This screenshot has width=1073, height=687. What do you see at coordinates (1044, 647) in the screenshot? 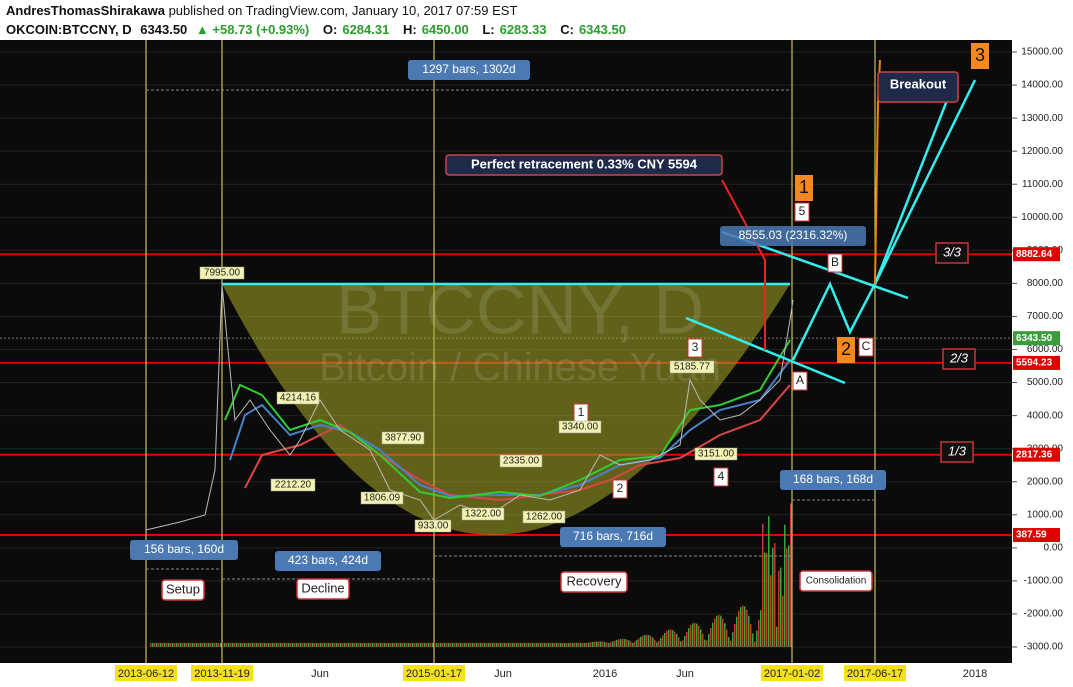
I see `price-tick-label: -3000.00` at bounding box center [1044, 647].